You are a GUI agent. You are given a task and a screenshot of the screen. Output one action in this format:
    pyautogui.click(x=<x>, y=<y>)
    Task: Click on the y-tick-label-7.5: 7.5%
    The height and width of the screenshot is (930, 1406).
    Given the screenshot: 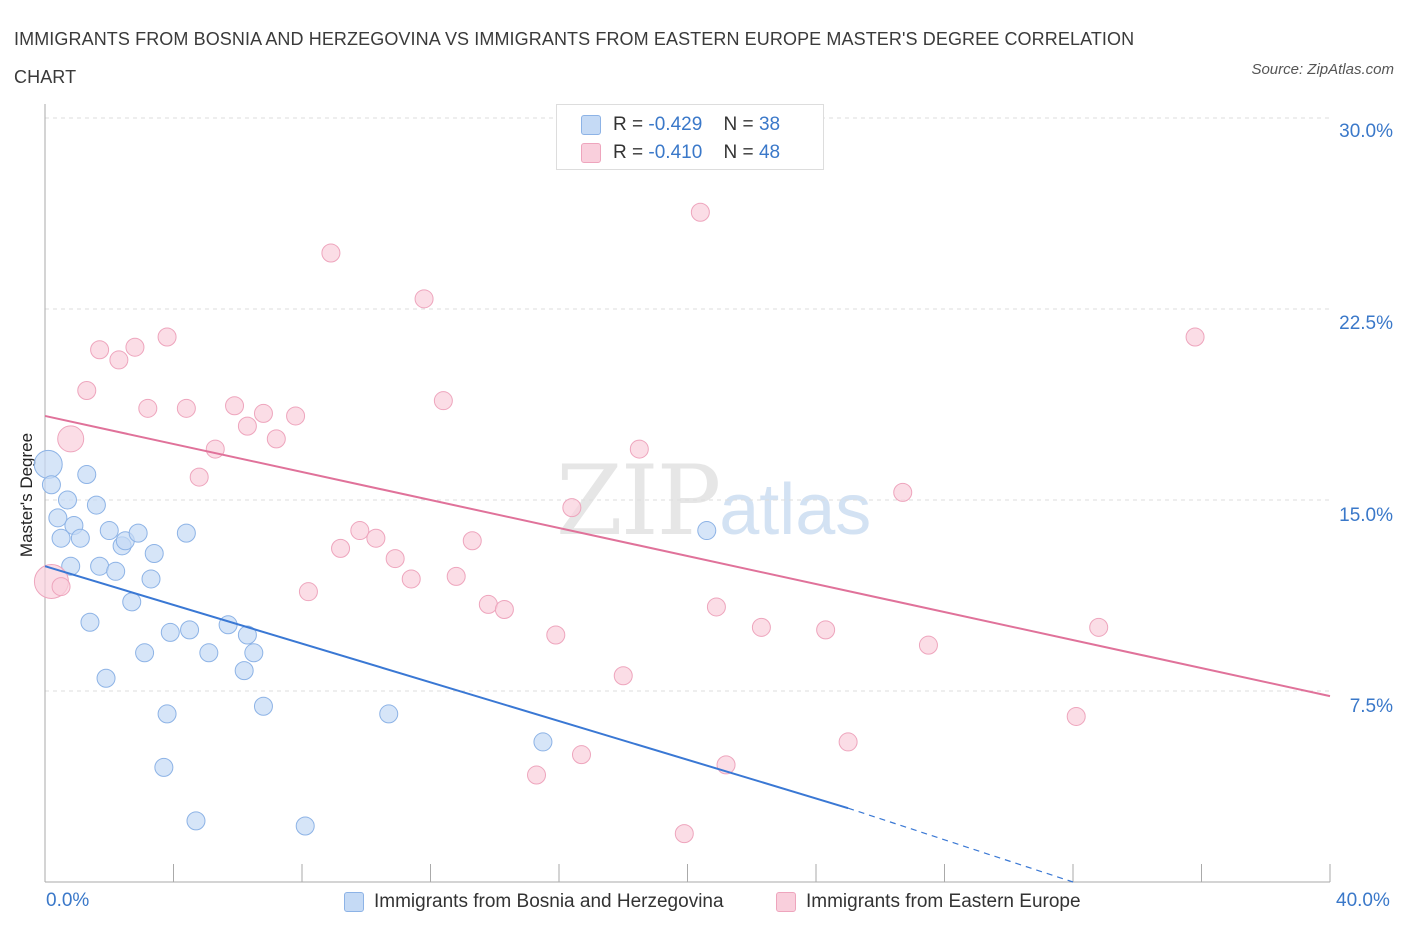 What is the action you would take?
    pyautogui.click(x=1371, y=706)
    